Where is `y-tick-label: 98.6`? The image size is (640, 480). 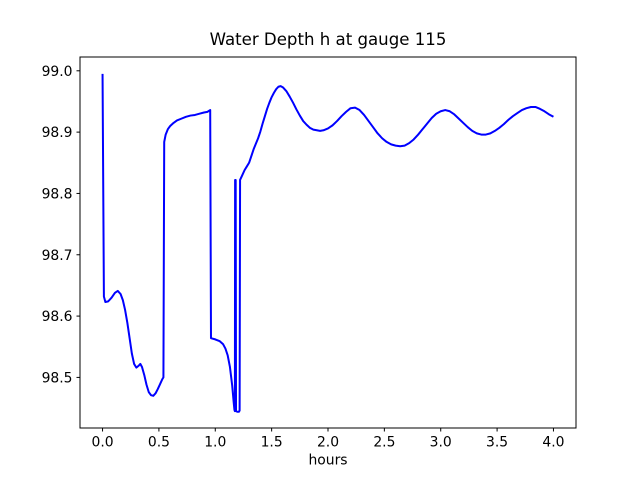
y-tick-label: 98.6 is located at coordinates (57, 317).